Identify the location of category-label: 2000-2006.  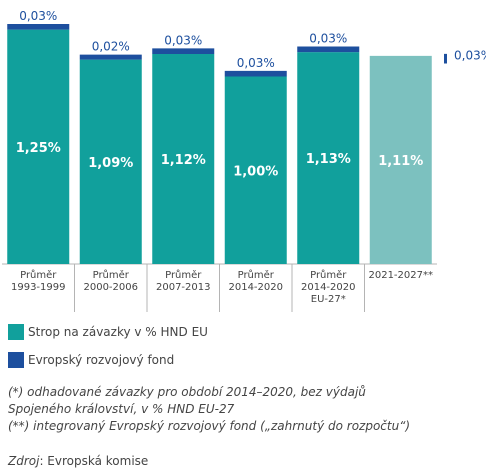
(110, 287).